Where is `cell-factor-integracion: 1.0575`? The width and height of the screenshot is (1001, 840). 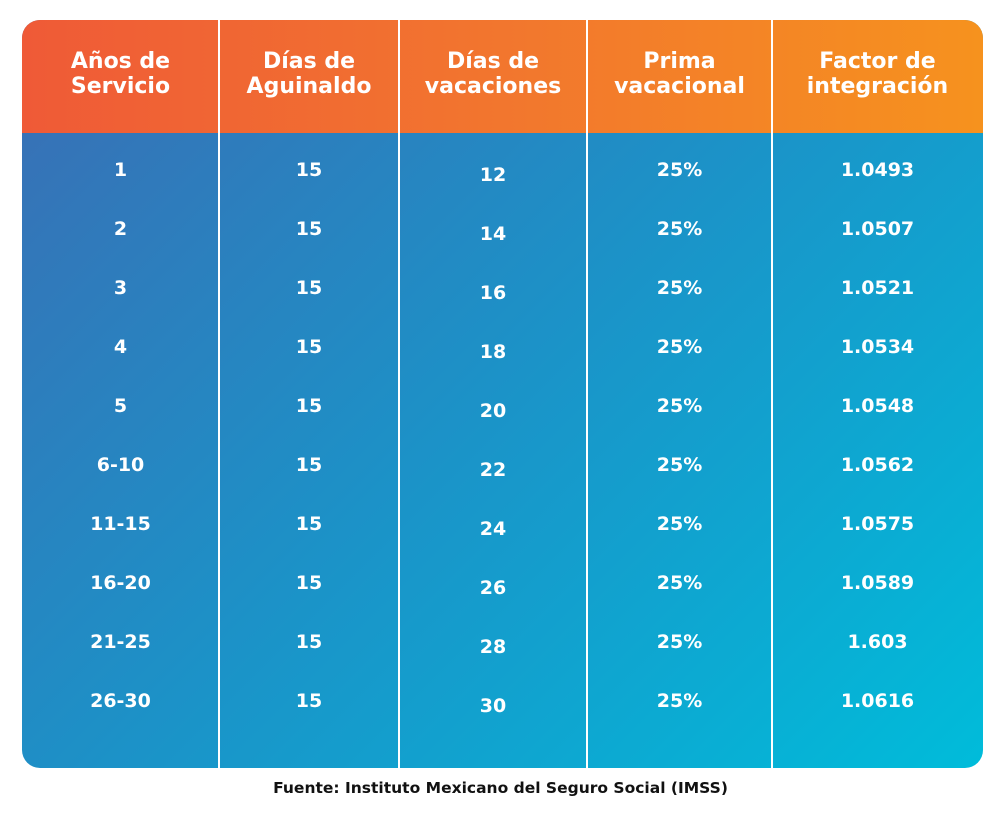 cell-factor-integracion: 1.0575 is located at coordinates (877, 524).